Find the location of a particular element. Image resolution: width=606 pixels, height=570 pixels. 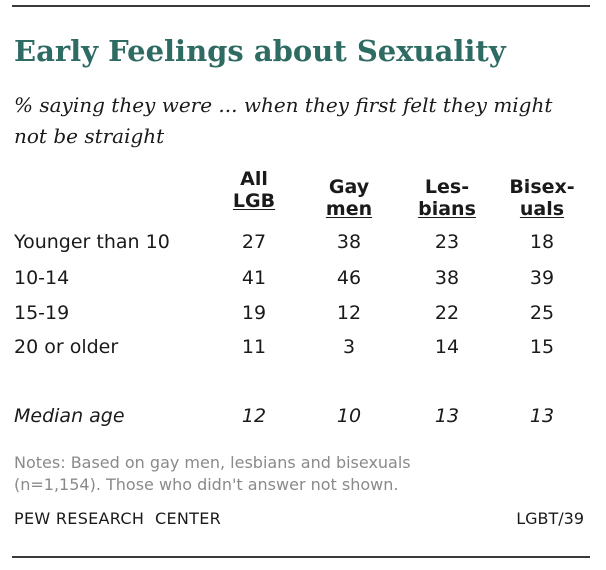

column-header-line1: All is located at coordinates (254, 179).